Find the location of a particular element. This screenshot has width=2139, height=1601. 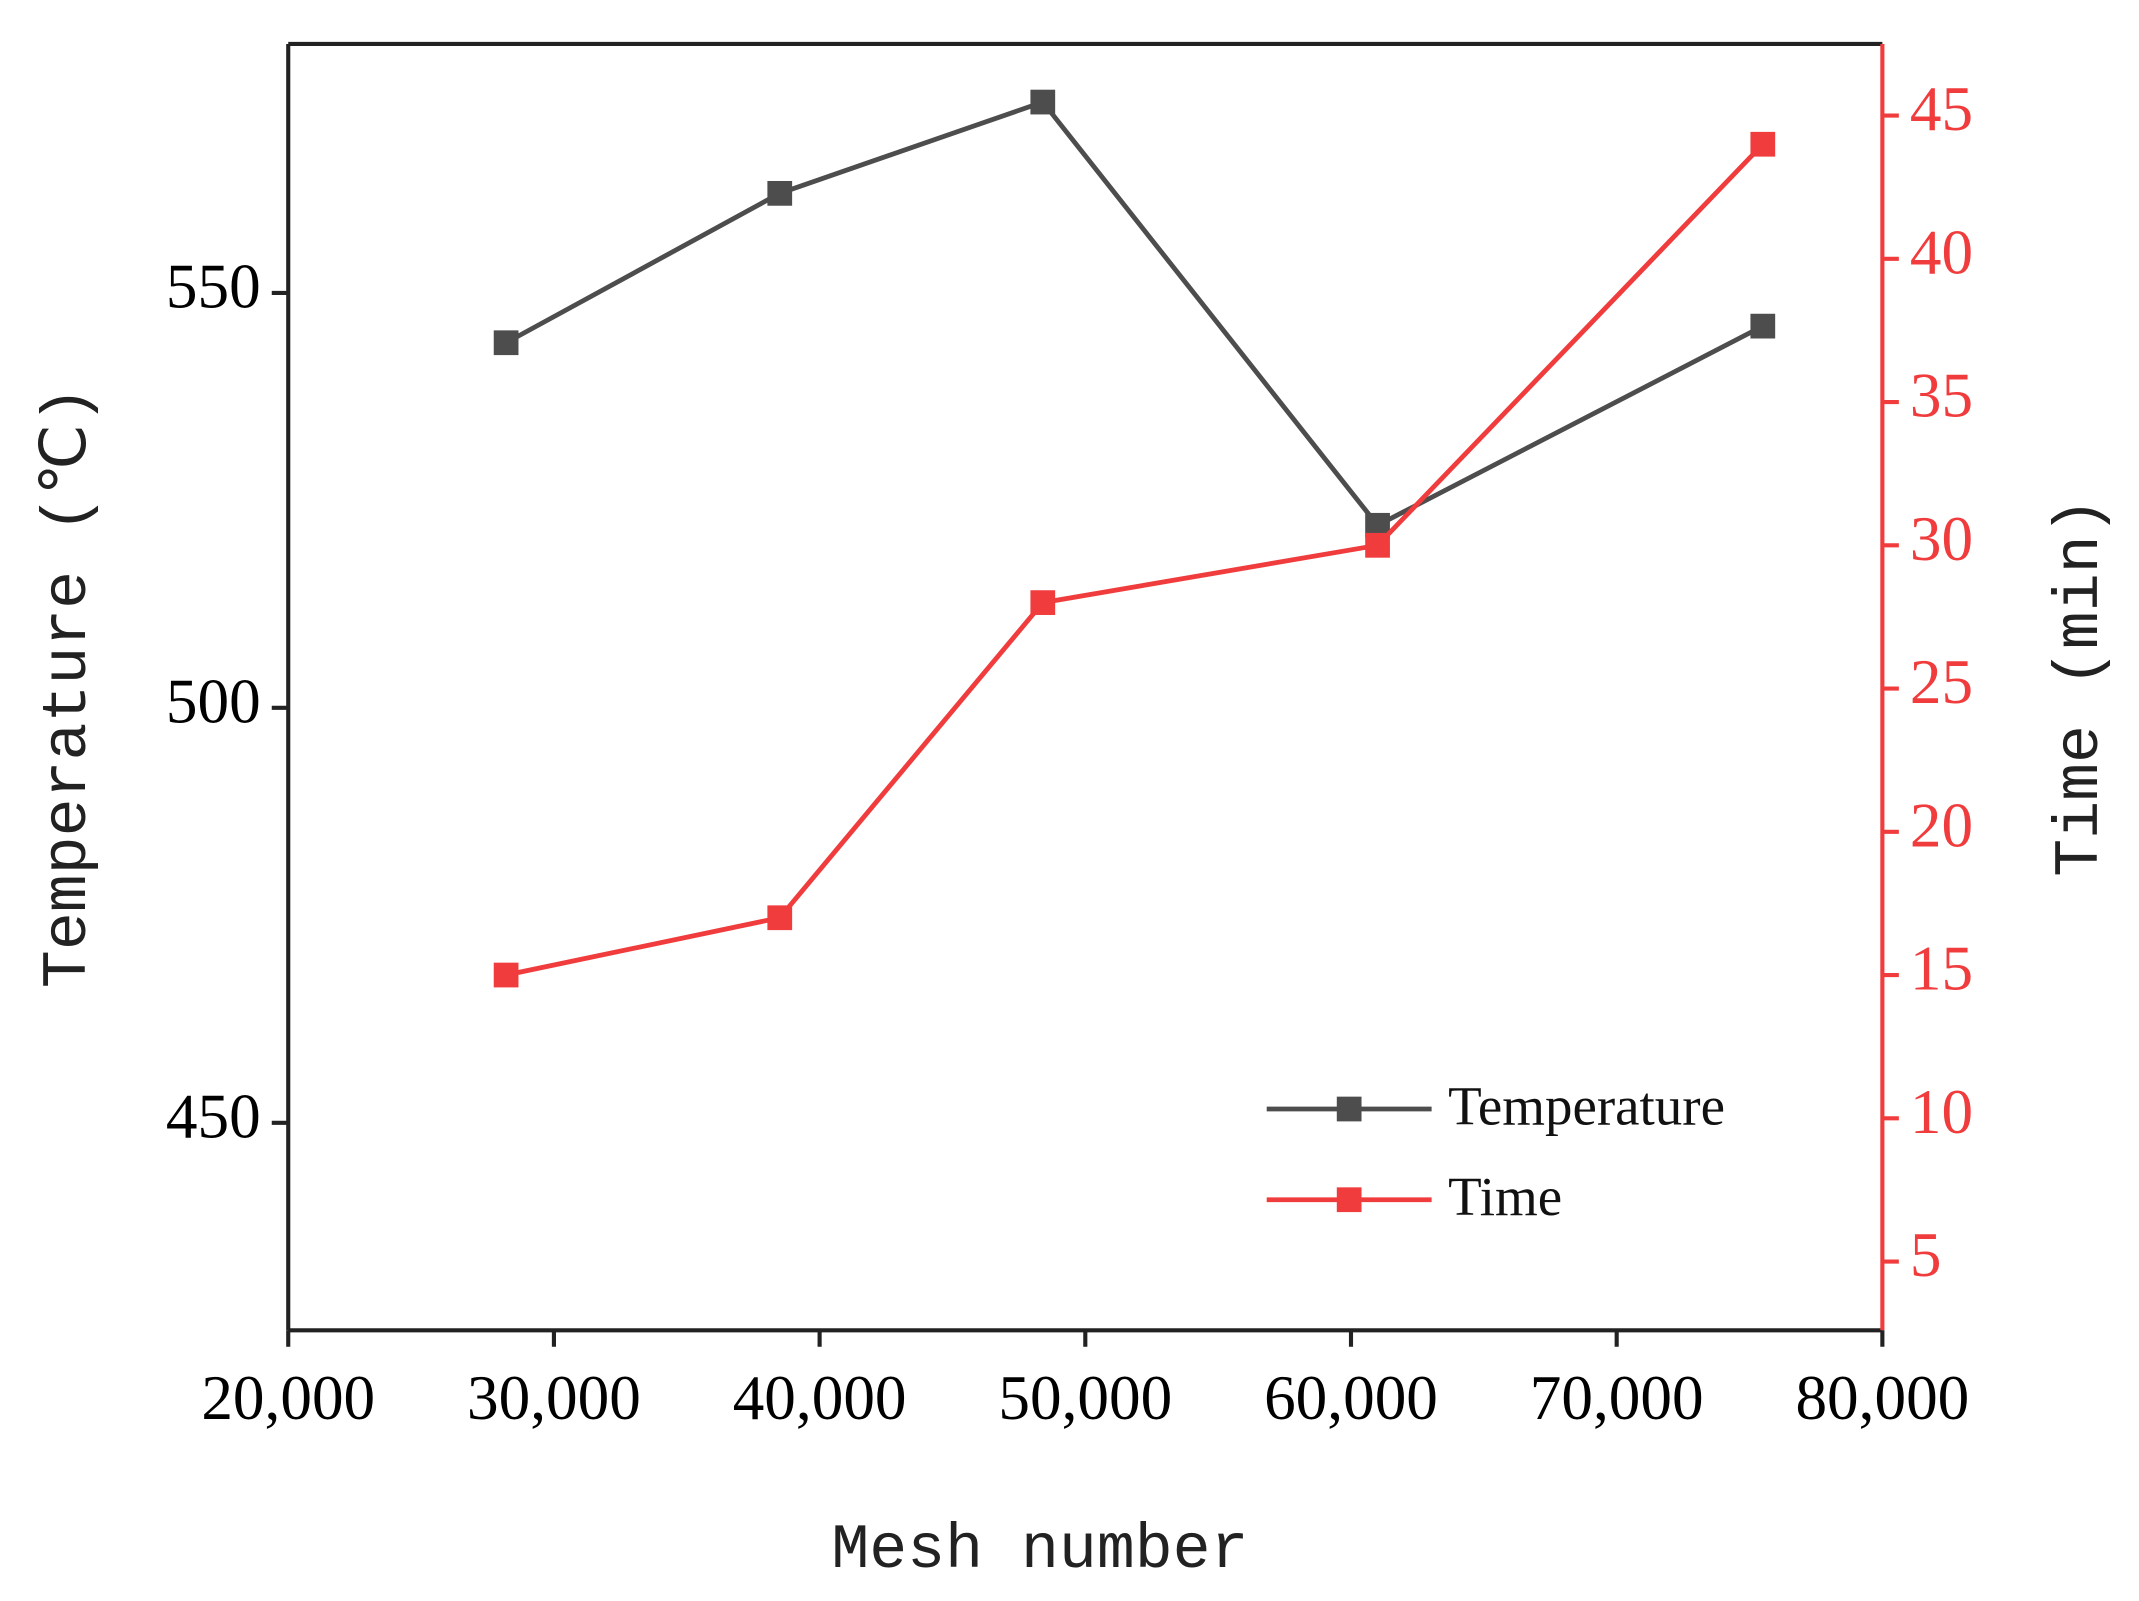

x-axis-title: Mesh number is located at coordinates (1039, 1550).